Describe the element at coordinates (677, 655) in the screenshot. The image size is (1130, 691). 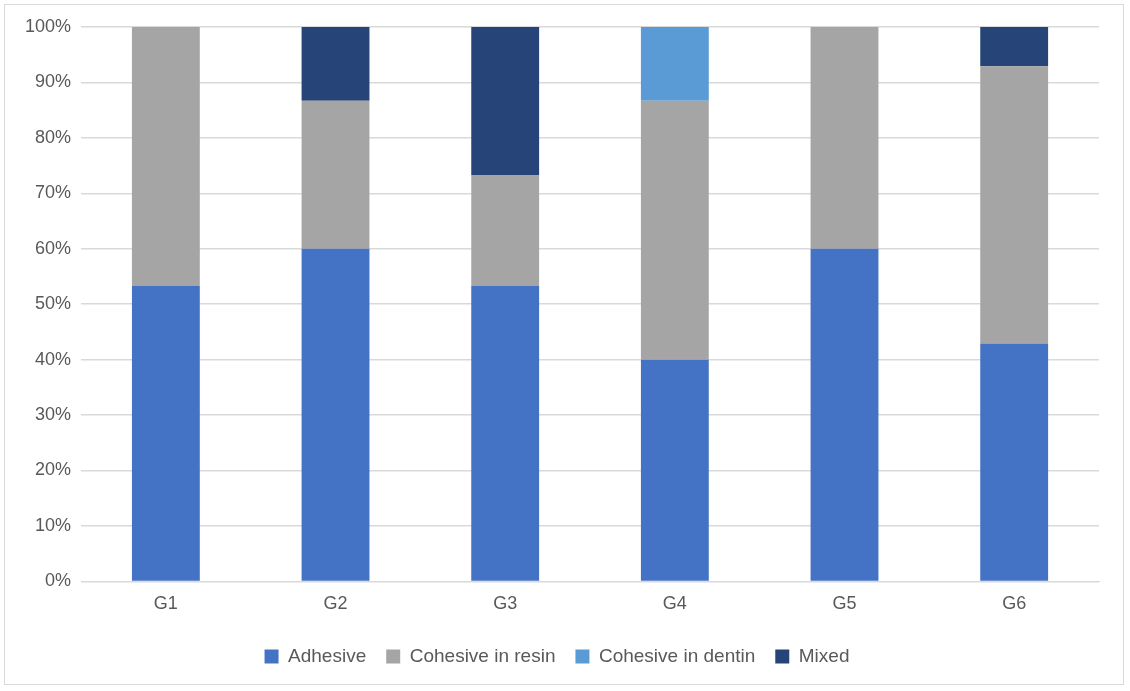
I see `legend-label: Cohesive in dentin` at that location.